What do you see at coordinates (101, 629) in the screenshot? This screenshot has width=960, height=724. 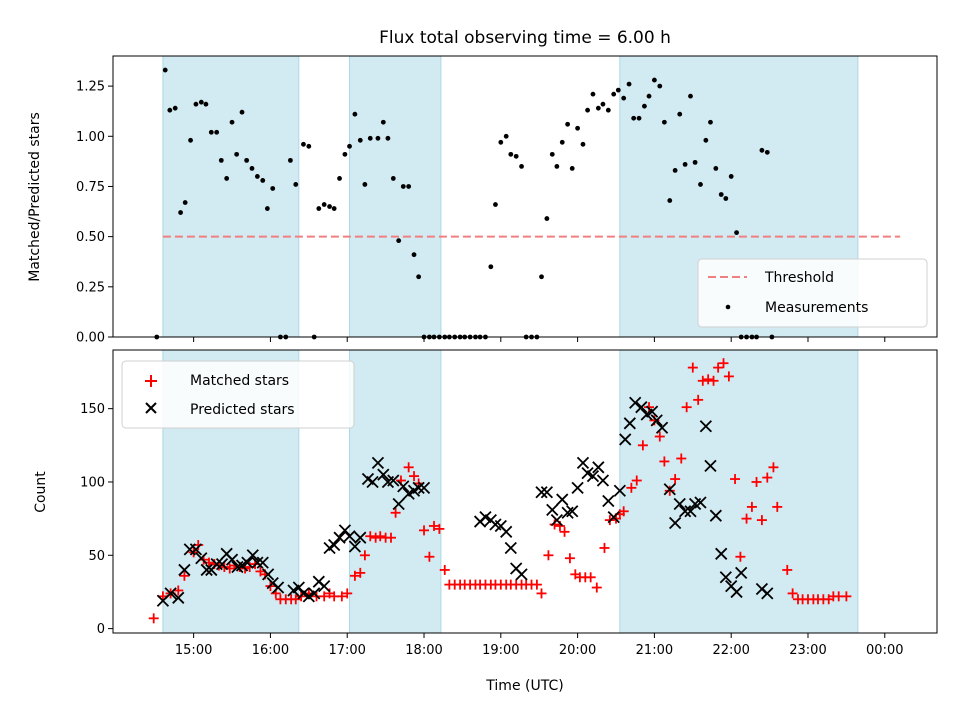 I see `bottom-y-tick-label: 0` at bounding box center [101, 629].